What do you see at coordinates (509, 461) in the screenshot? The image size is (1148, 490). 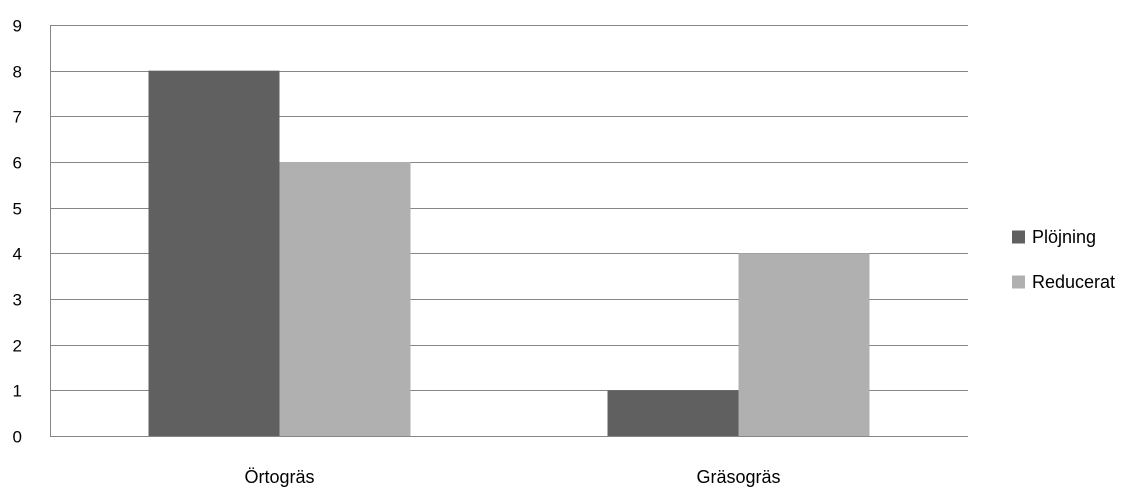 I see `x-axis: Örtogräs Gräsogräs` at bounding box center [509, 461].